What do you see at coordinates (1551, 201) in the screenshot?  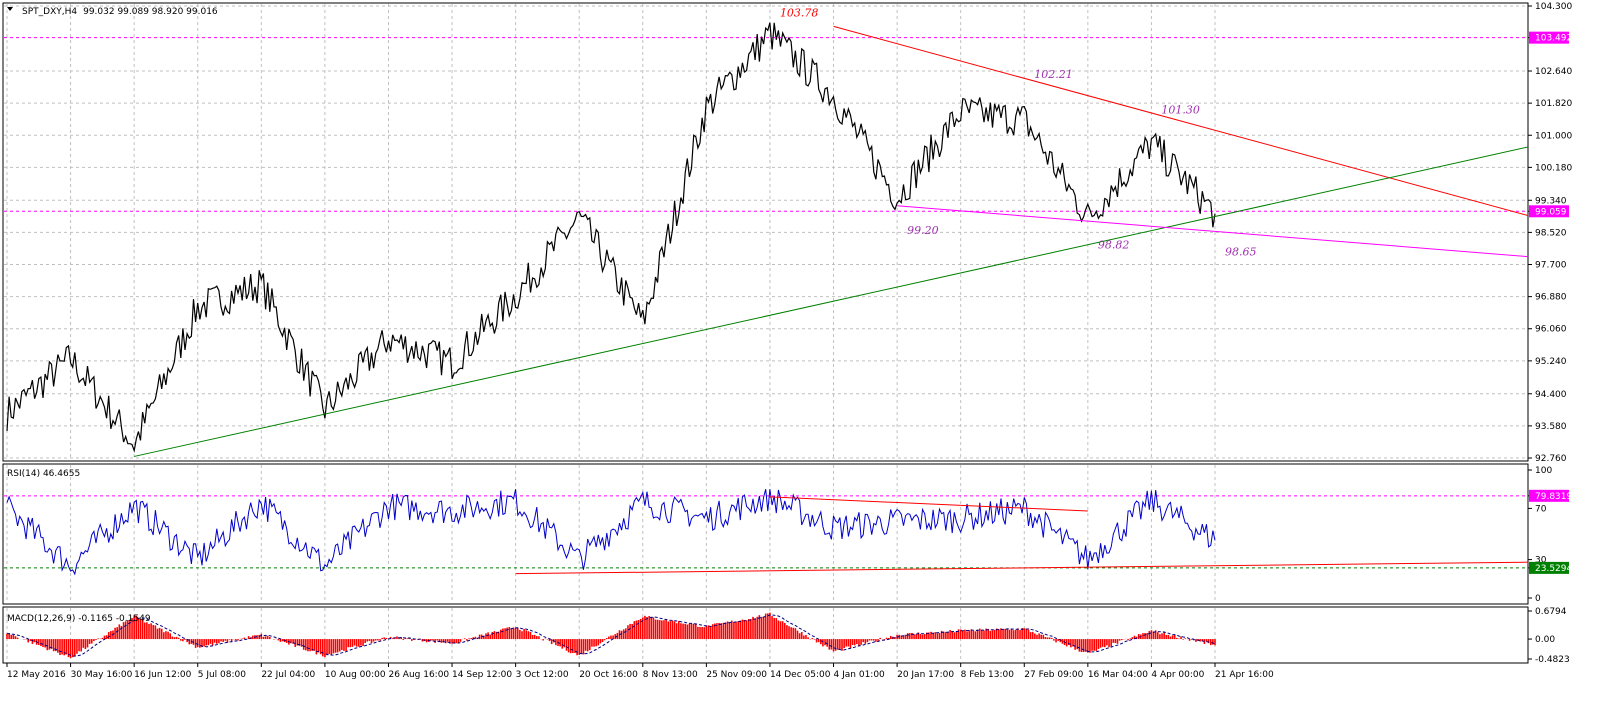 I see `y-tick-label: 99.340` at bounding box center [1551, 201].